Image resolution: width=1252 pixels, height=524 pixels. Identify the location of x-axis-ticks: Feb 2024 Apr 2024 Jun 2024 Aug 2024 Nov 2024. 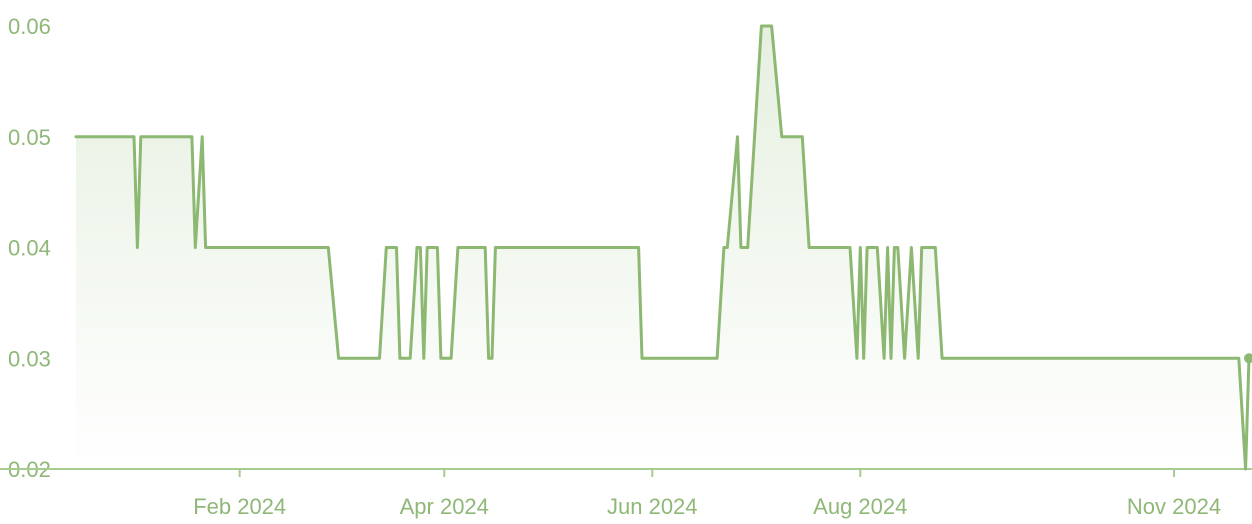
(707, 494).